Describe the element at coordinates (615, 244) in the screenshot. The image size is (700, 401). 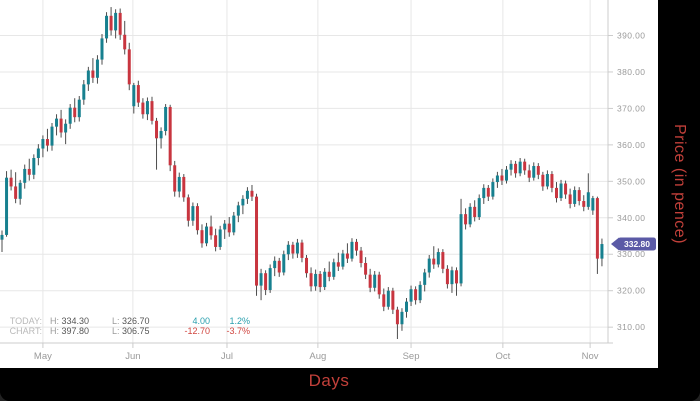
I see `price-badge-arrow` at that location.